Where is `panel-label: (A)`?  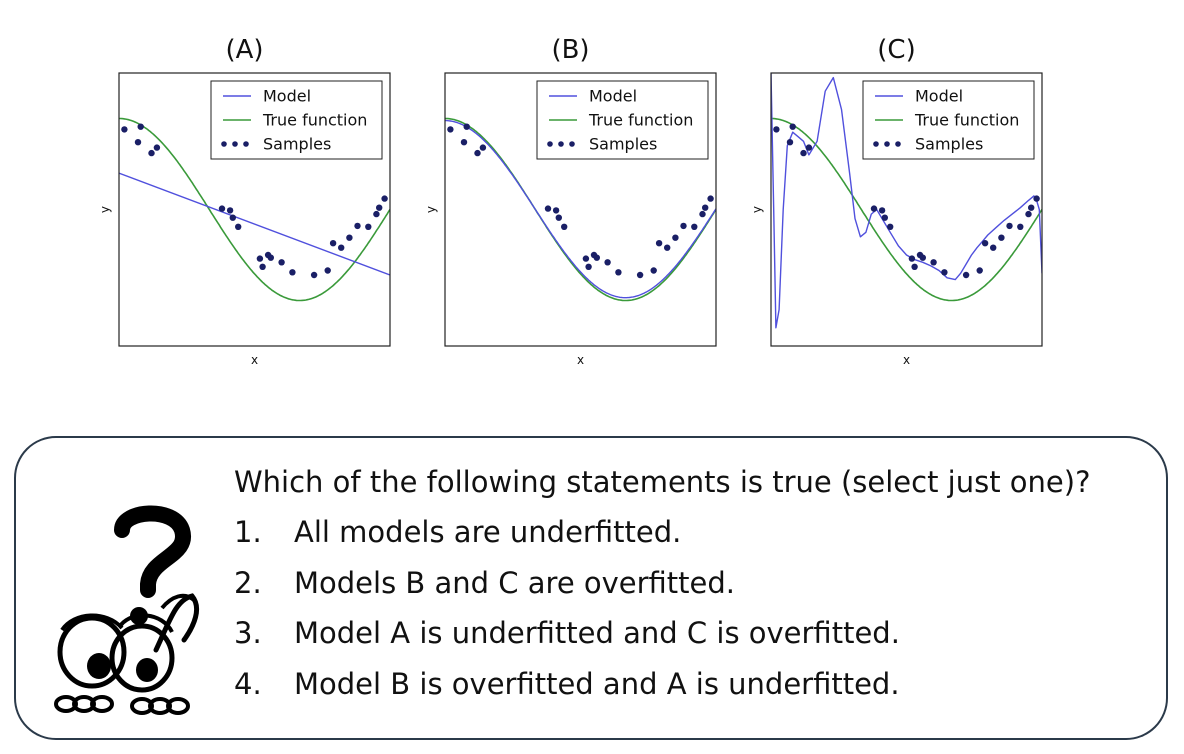 panel-label: (A) is located at coordinates (244, 50).